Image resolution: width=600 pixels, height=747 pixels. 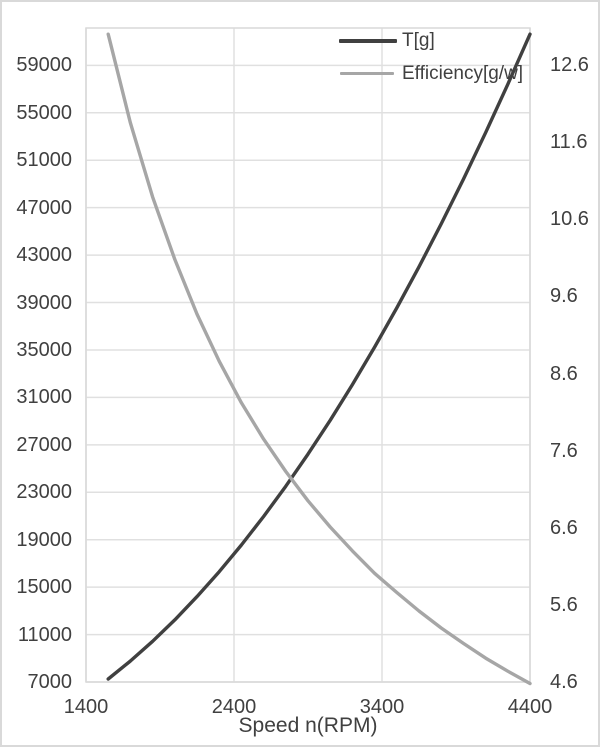 I want to click on left-axis-tick-label: 7000, so click(x=50, y=682).